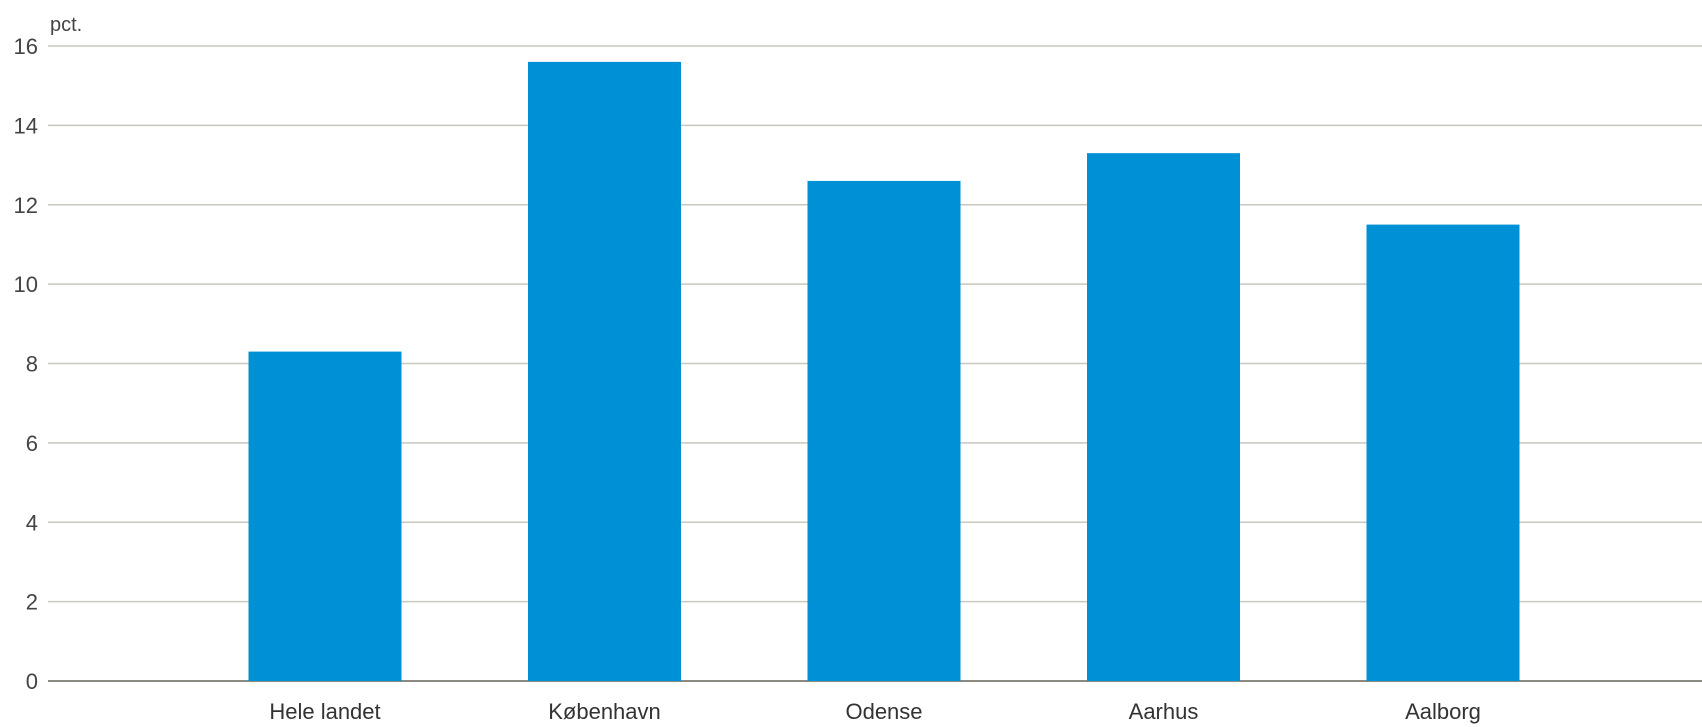 The height and width of the screenshot is (727, 1702). Describe the element at coordinates (26, 46) in the screenshot. I see `y-tick-label: 16` at that location.